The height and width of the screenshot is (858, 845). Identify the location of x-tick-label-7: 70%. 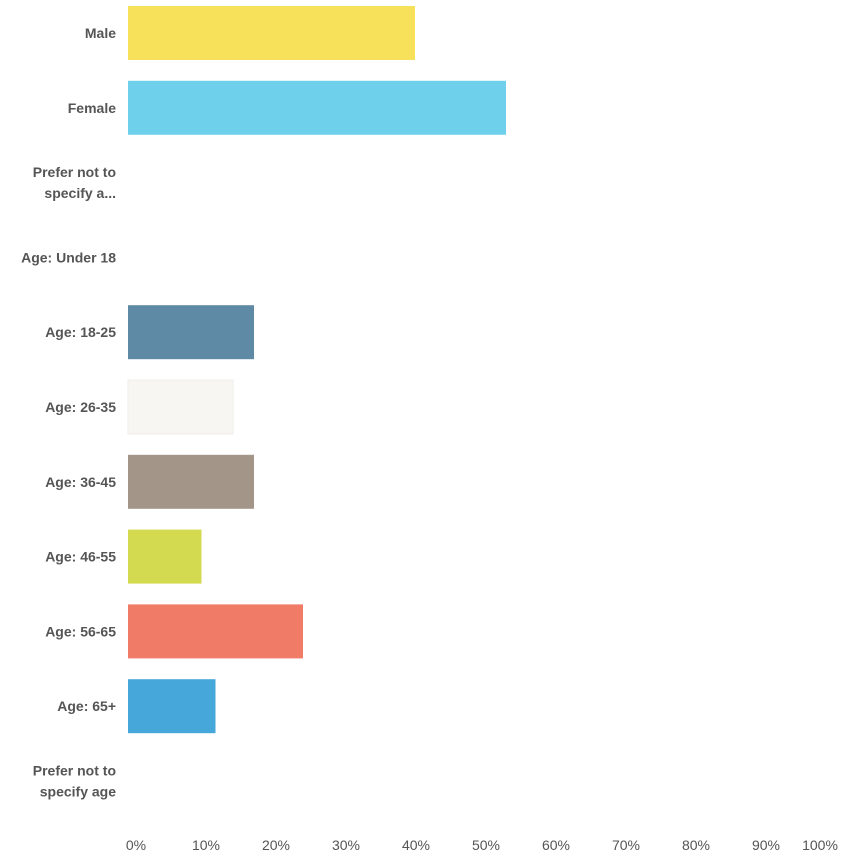
(626, 845).